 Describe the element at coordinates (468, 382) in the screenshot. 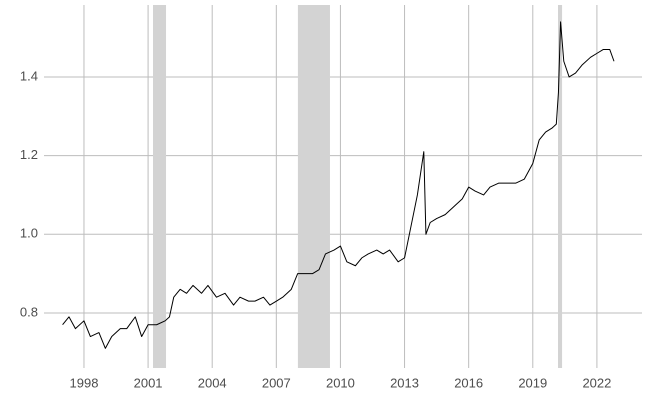

I see `x-tick-label: 2016` at that location.